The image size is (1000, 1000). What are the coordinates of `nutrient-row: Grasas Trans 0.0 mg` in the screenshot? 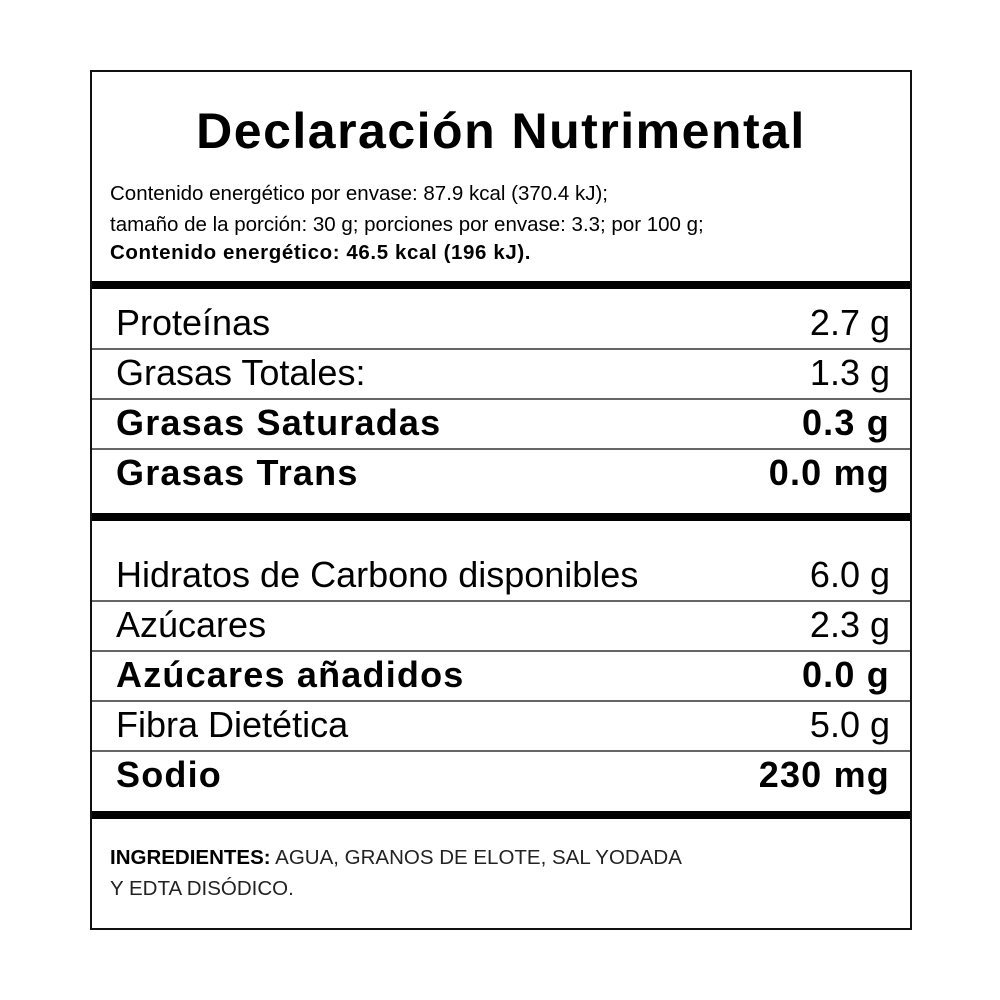 It's located at (503, 473).